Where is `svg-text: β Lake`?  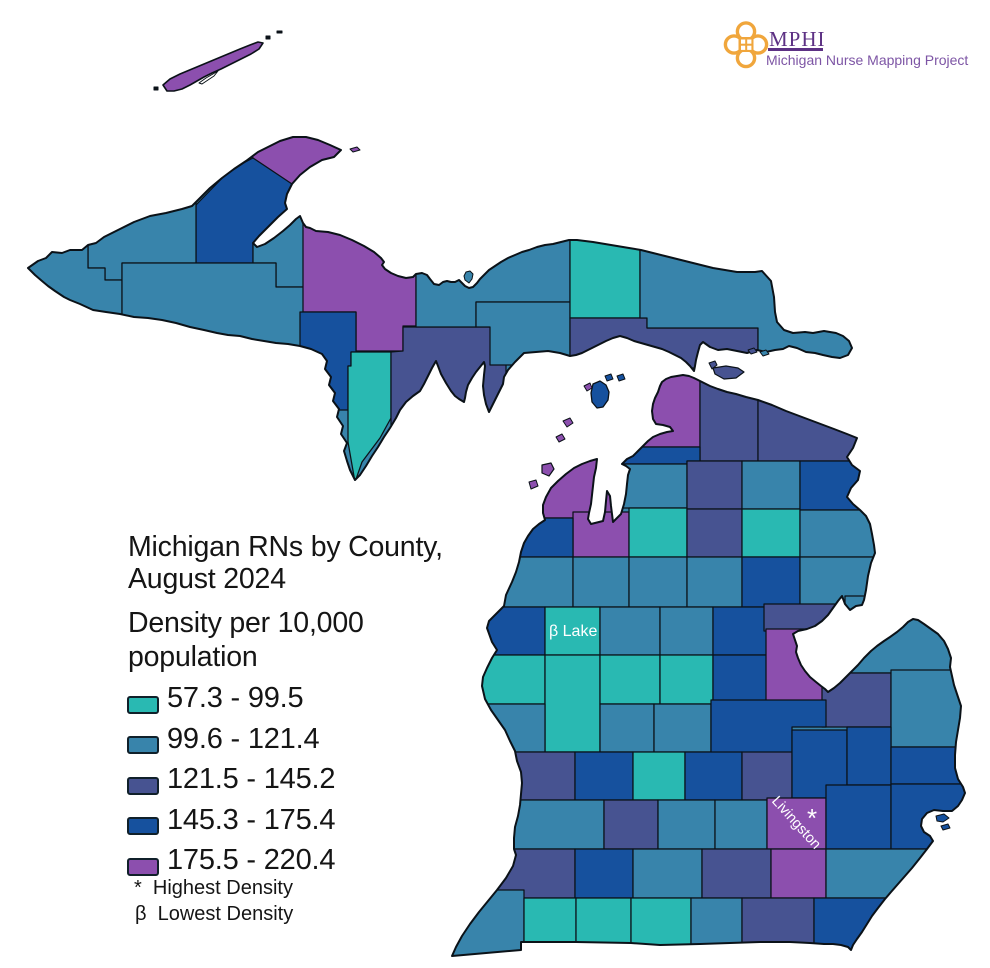
svg-text: β Lake is located at coordinates (573, 631).